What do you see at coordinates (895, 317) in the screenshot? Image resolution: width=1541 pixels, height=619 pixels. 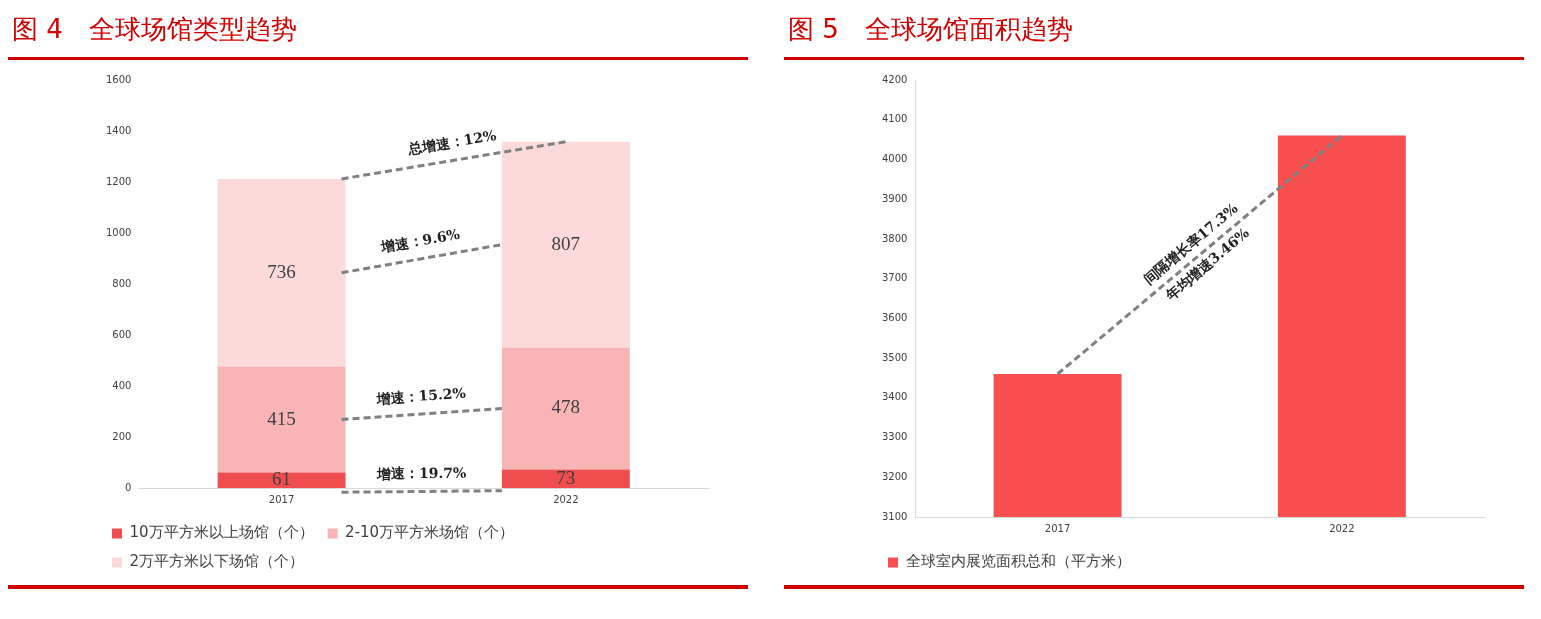 I see `y-tick-label: 3600` at bounding box center [895, 317].